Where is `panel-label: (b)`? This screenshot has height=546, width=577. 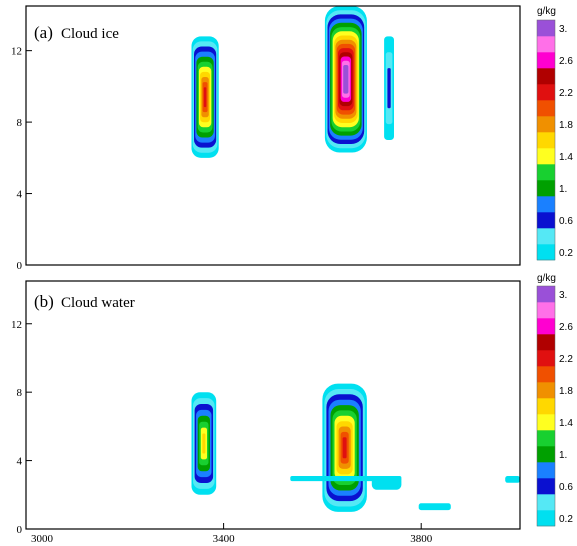
panel-label: (b) is located at coordinates (44, 301).